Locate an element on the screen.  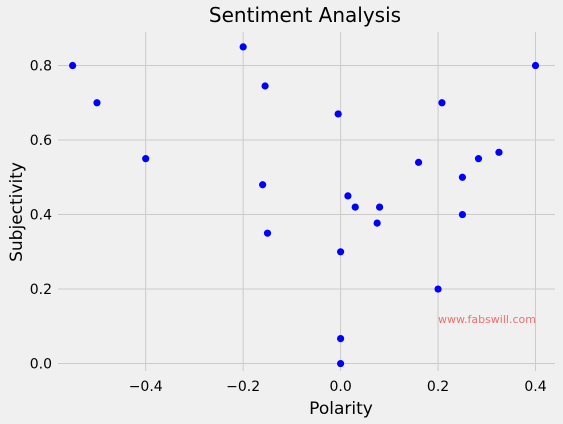
watermark-text: www.fabswill.com is located at coordinates (487, 319).